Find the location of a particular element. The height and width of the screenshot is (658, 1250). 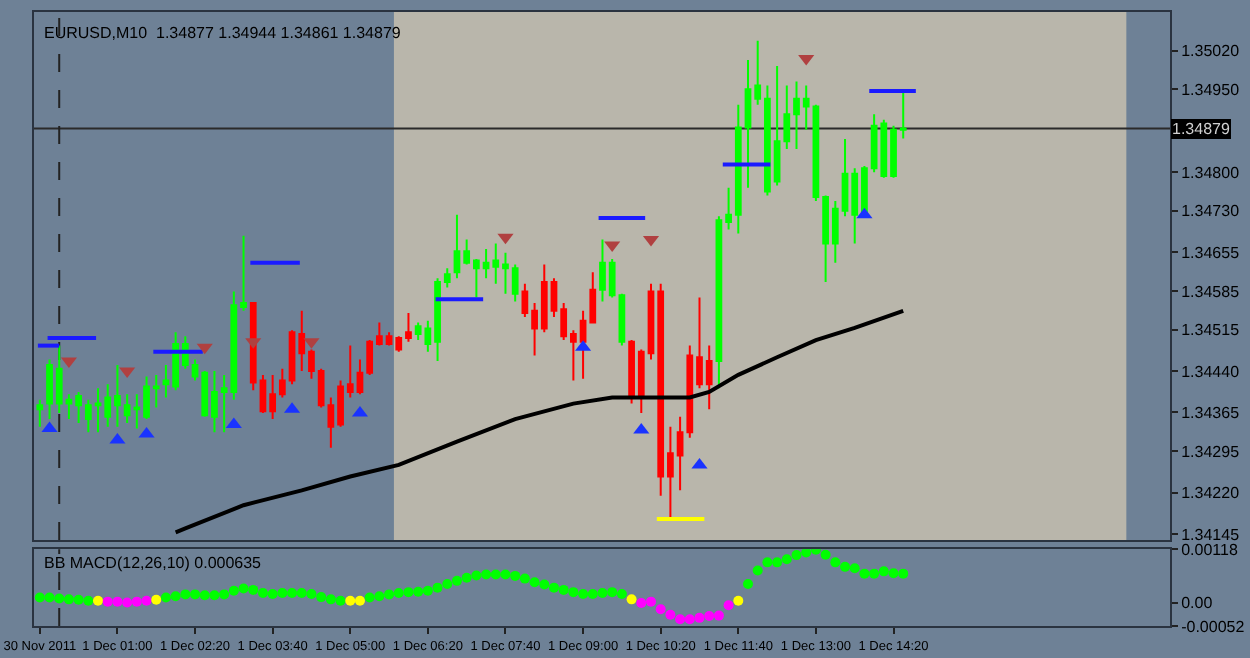

y-tick-label: 1.34220 is located at coordinates (1211, 493).